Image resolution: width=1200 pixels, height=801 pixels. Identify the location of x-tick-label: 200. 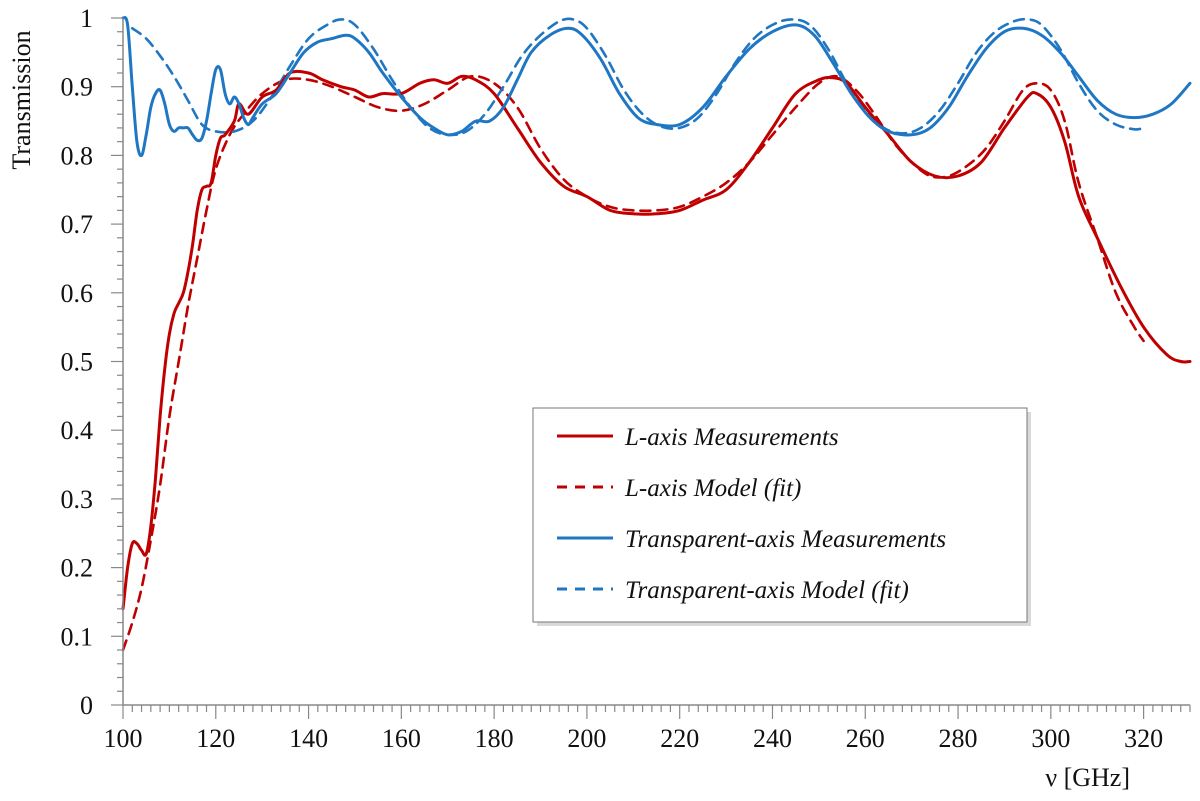
(586, 738).